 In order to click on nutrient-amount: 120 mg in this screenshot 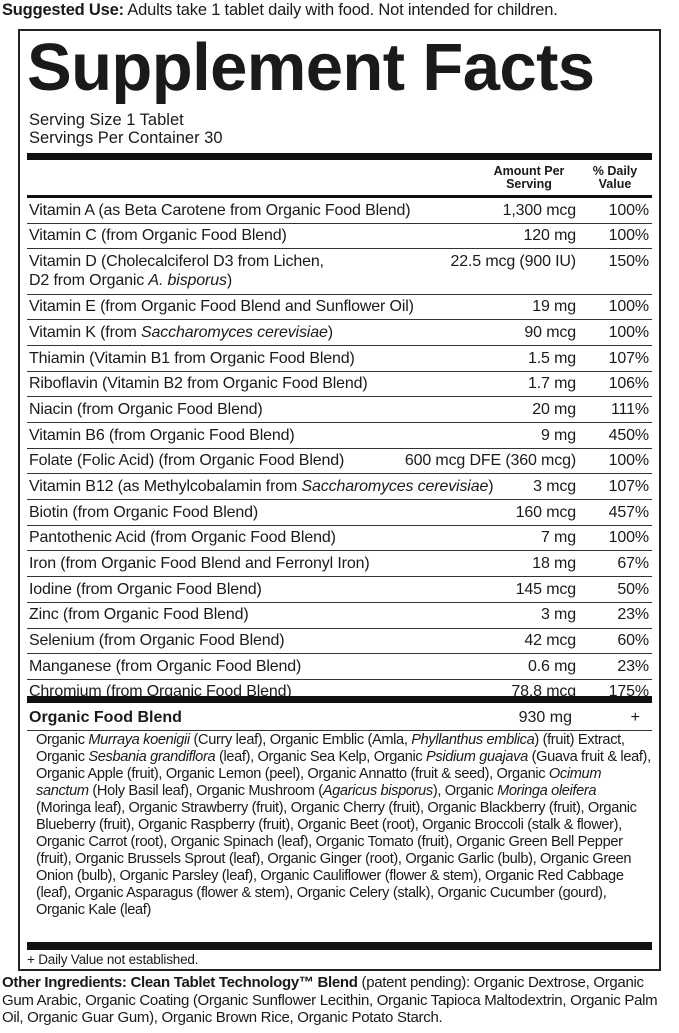, I will do `click(550, 236)`.